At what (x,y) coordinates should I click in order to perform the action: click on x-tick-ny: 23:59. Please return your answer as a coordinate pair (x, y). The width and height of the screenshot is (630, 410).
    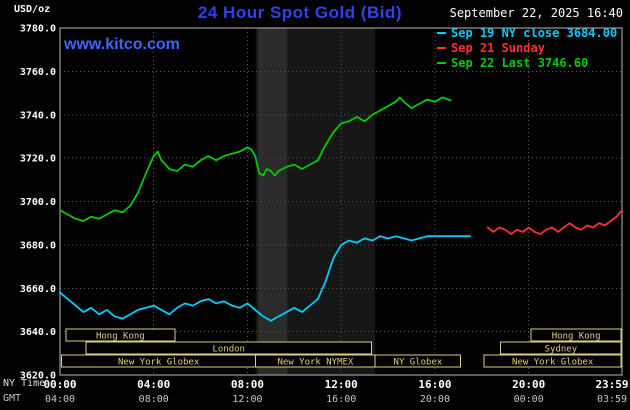
    Looking at the image, I should click on (611, 384).